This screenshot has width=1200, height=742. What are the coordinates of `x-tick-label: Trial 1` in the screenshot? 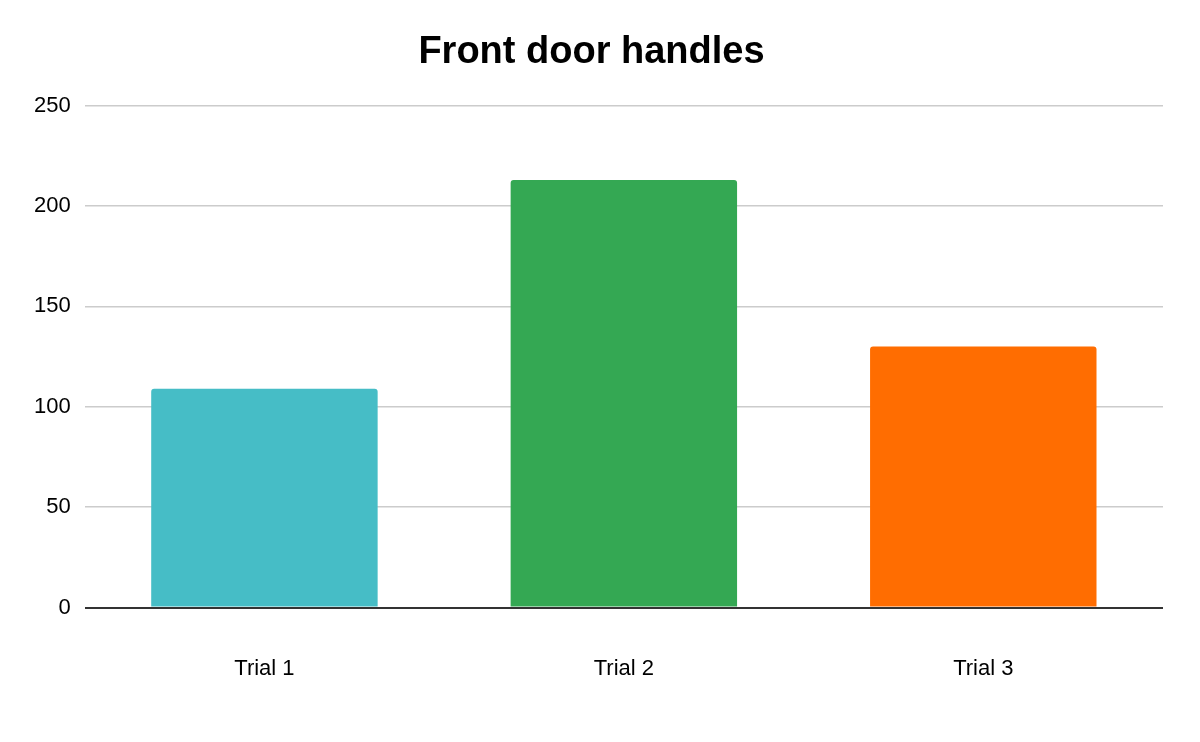 It's located at (264, 667).